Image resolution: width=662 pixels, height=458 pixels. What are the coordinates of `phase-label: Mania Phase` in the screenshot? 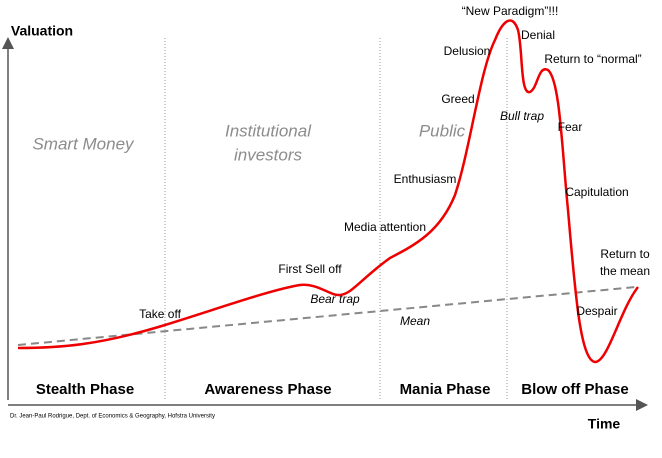 It's located at (445, 389).